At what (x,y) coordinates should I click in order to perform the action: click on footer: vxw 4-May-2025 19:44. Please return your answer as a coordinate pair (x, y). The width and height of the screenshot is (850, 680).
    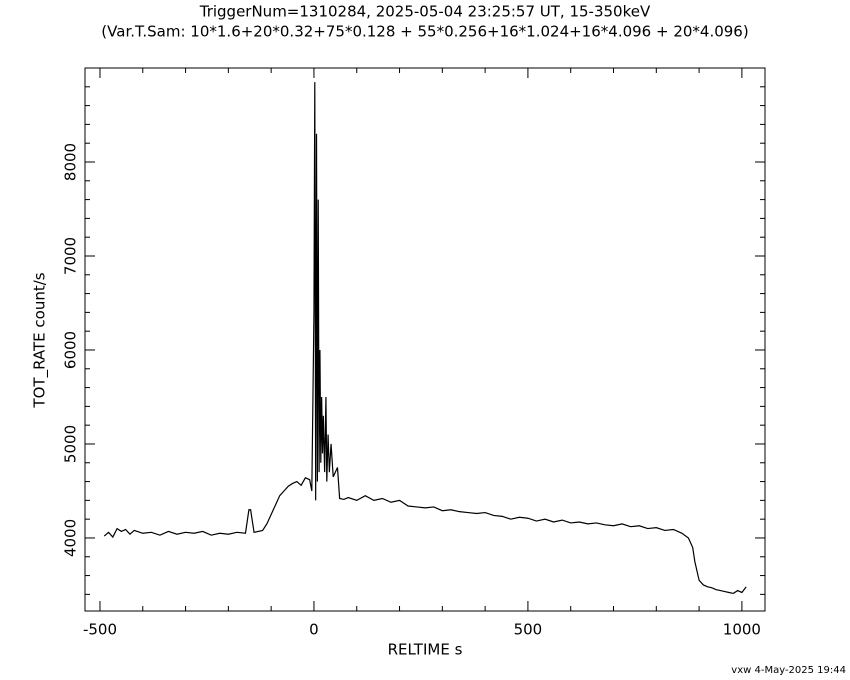
    Looking at the image, I should click on (788, 670).